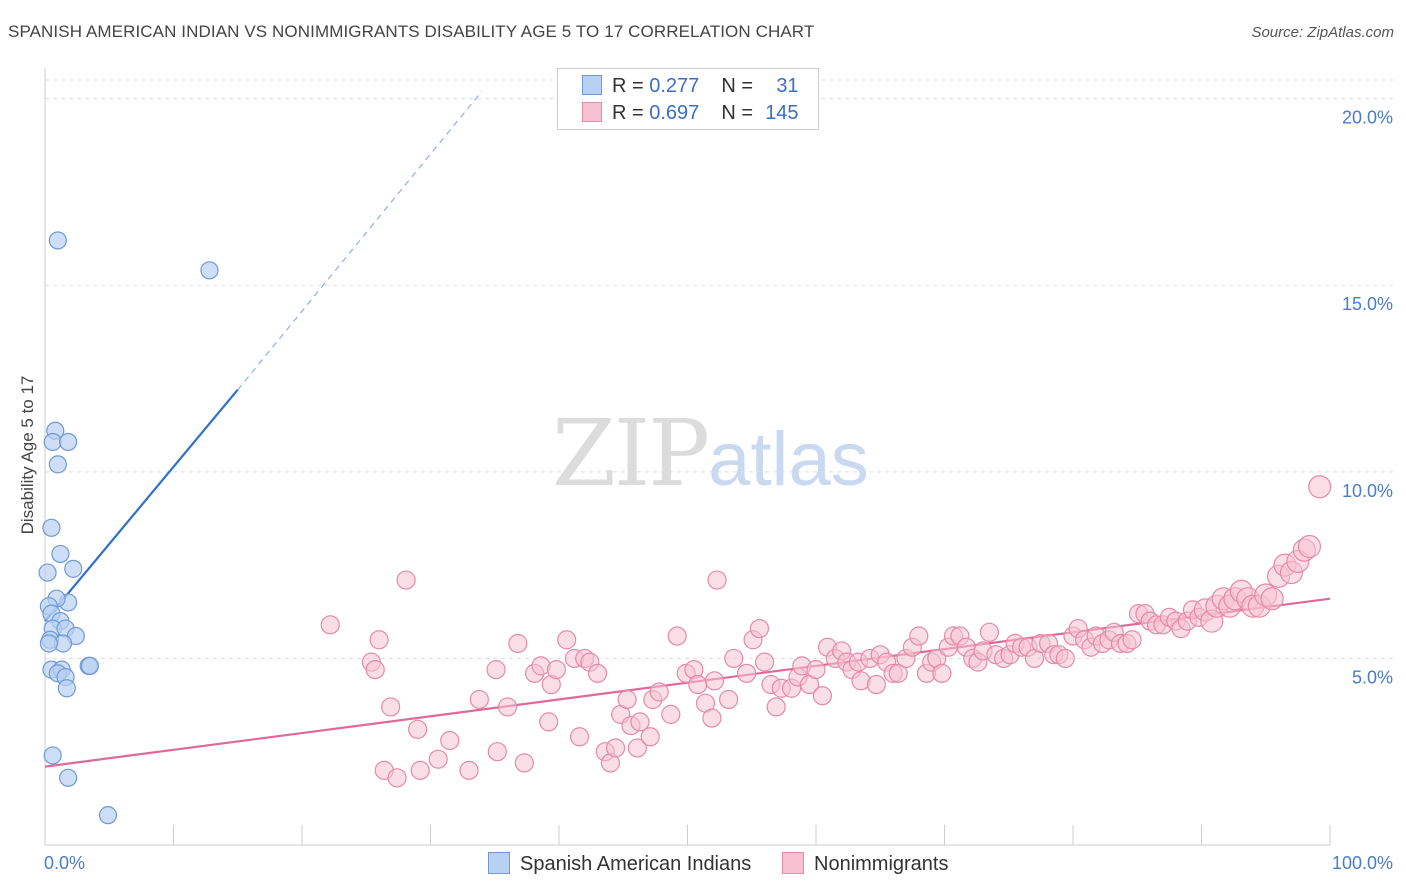 The image size is (1406, 892). I want to click on legend-row-spanish-american-indians: R = 0.277 N = 31, so click(690, 86).